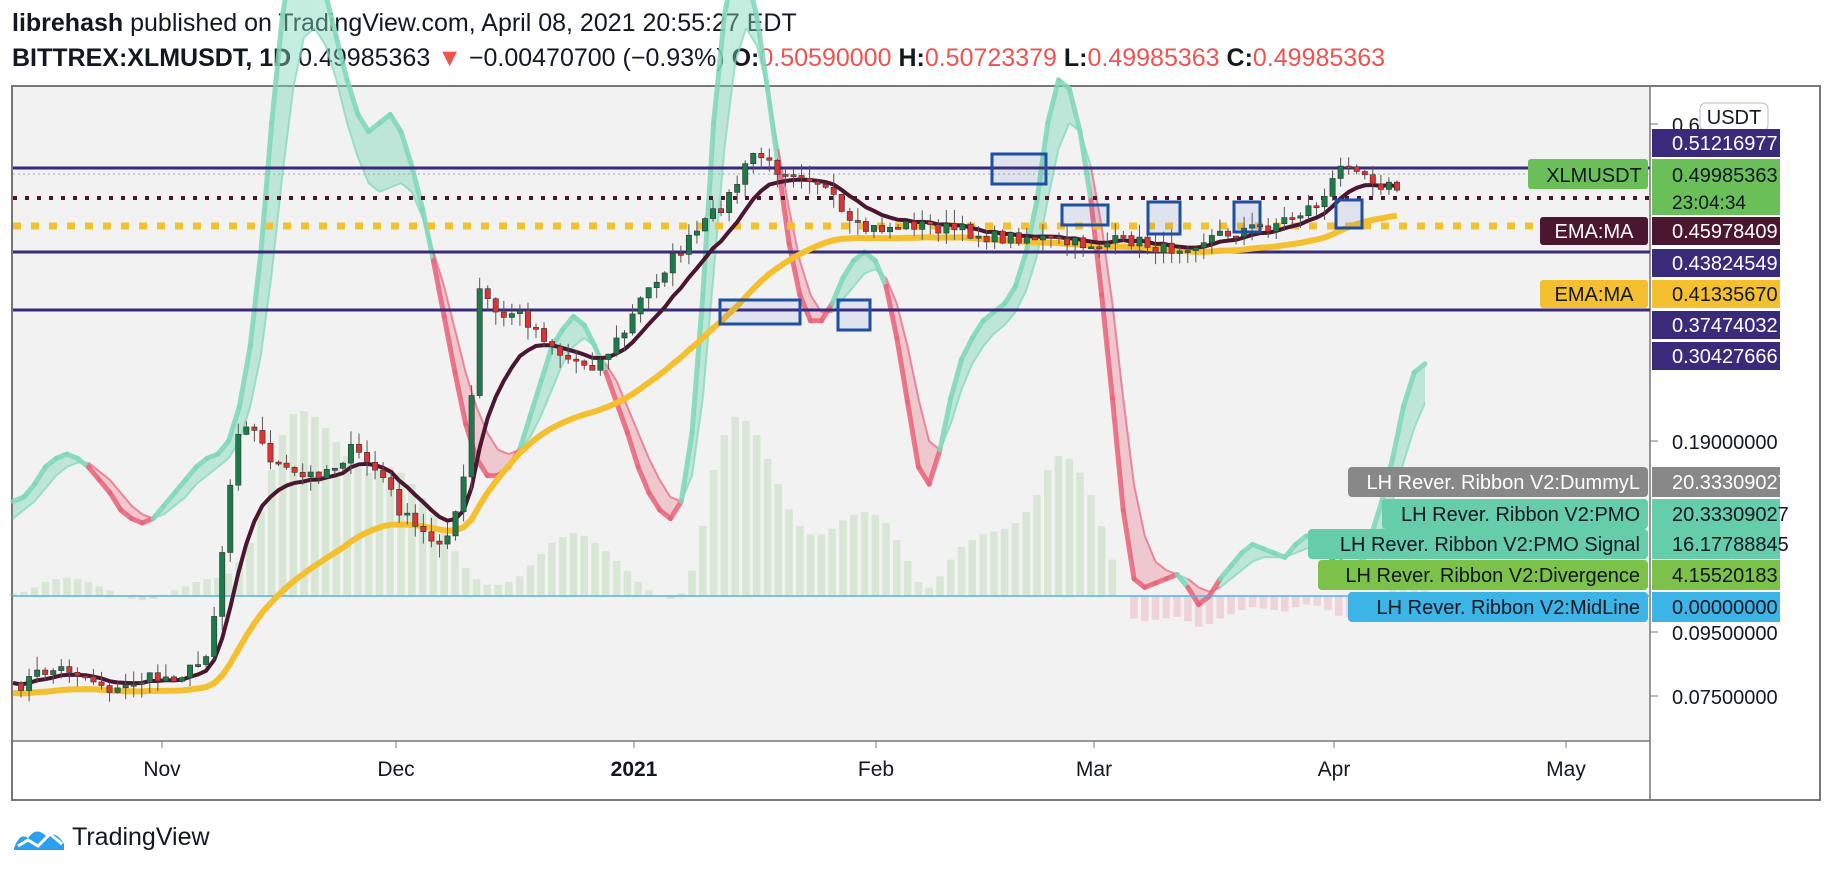  I want to click on price-label-ema_slow: EMA:MA 0.41335670, so click(1660, 294).